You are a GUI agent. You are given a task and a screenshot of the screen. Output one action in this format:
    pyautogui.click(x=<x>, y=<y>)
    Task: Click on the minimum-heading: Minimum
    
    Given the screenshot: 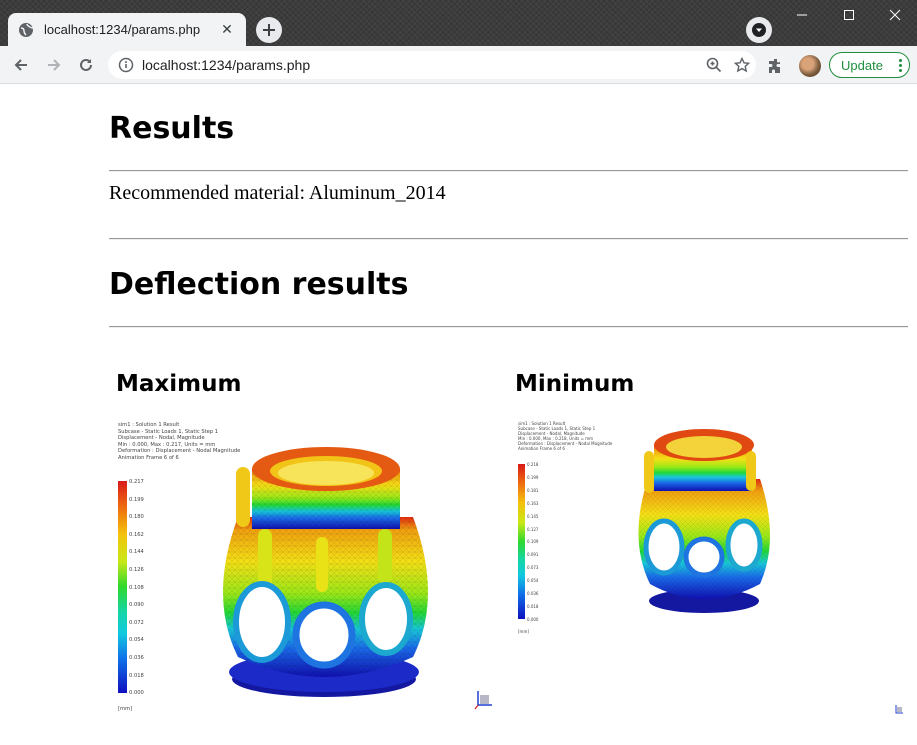 What is the action you would take?
    pyautogui.click(x=575, y=384)
    